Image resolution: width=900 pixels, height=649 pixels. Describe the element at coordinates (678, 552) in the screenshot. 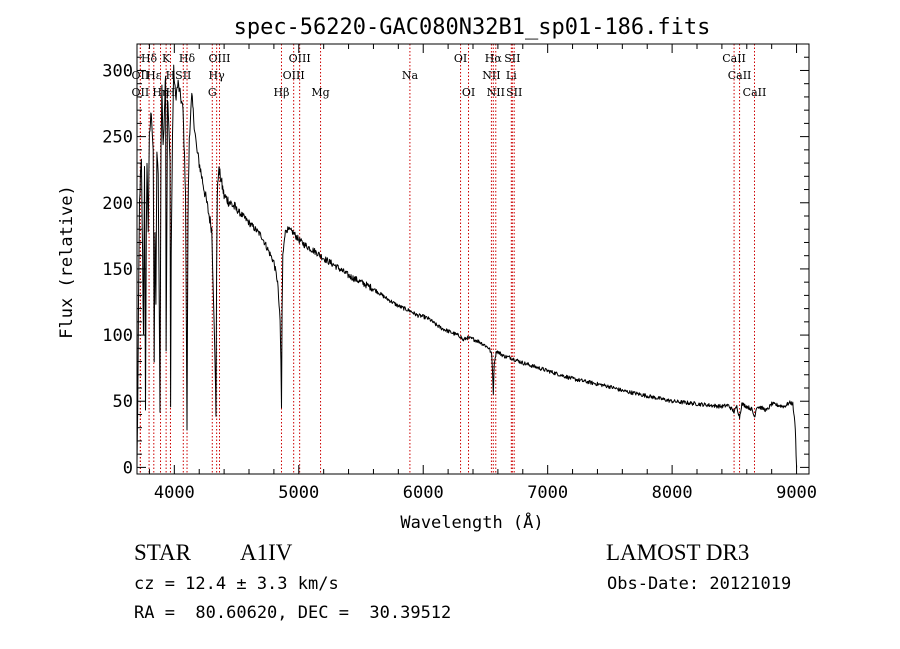

I see `survey-name: LAMOST DR3` at that location.